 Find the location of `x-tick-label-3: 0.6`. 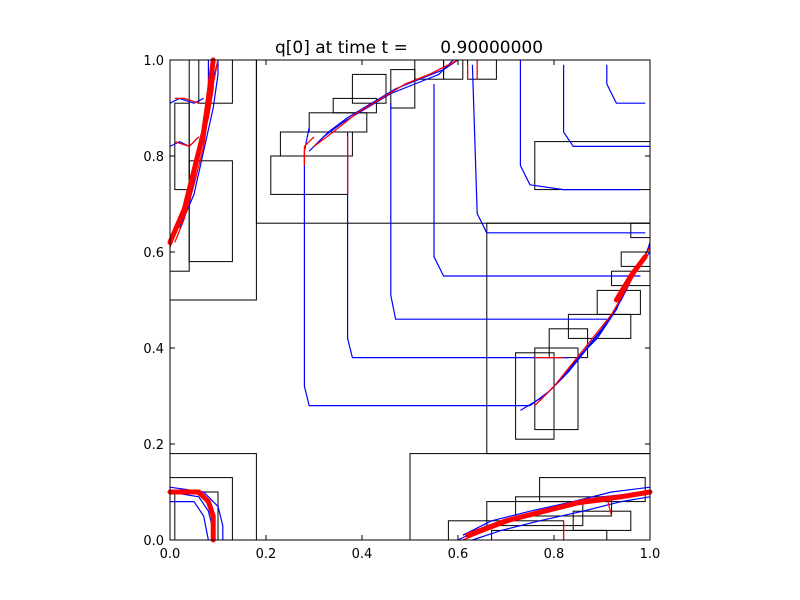

x-tick-label-3: 0.6 is located at coordinates (458, 554).